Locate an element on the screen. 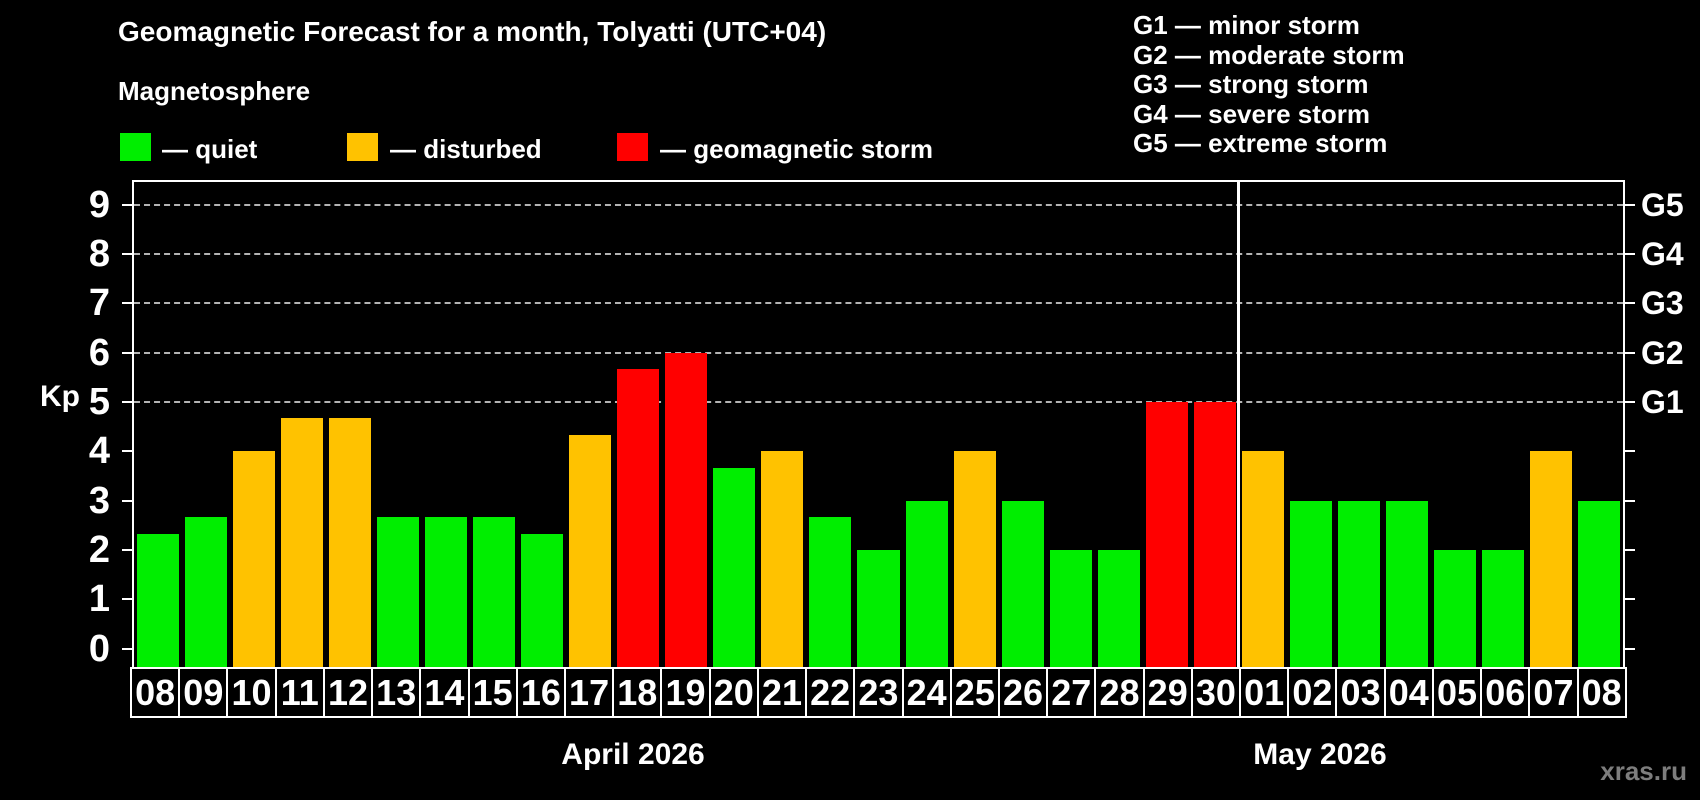  day-label-cell-may-08: 08 is located at coordinates (1601, 692).